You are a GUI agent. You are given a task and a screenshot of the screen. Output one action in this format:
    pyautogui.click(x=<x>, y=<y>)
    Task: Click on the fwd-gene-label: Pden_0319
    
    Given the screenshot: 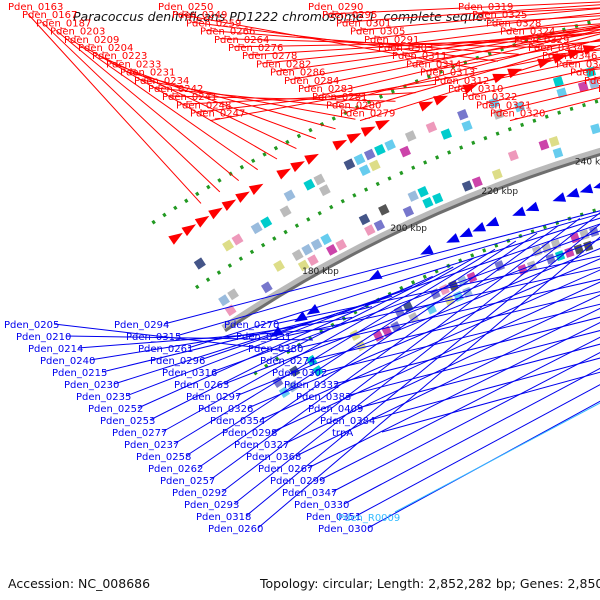 What is the action you would take?
    pyautogui.click(x=485, y=7)
    